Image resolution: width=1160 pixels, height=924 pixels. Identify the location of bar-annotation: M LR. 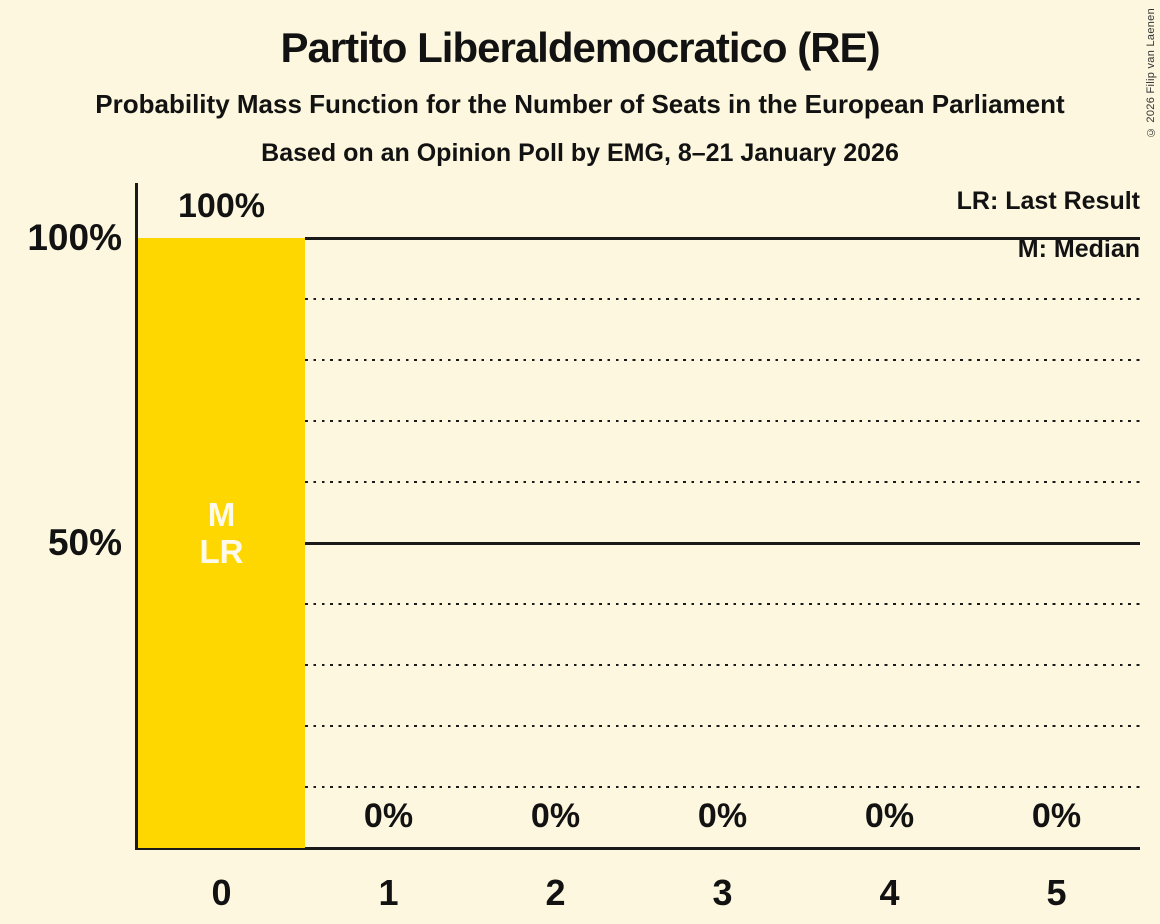
(221, 533).